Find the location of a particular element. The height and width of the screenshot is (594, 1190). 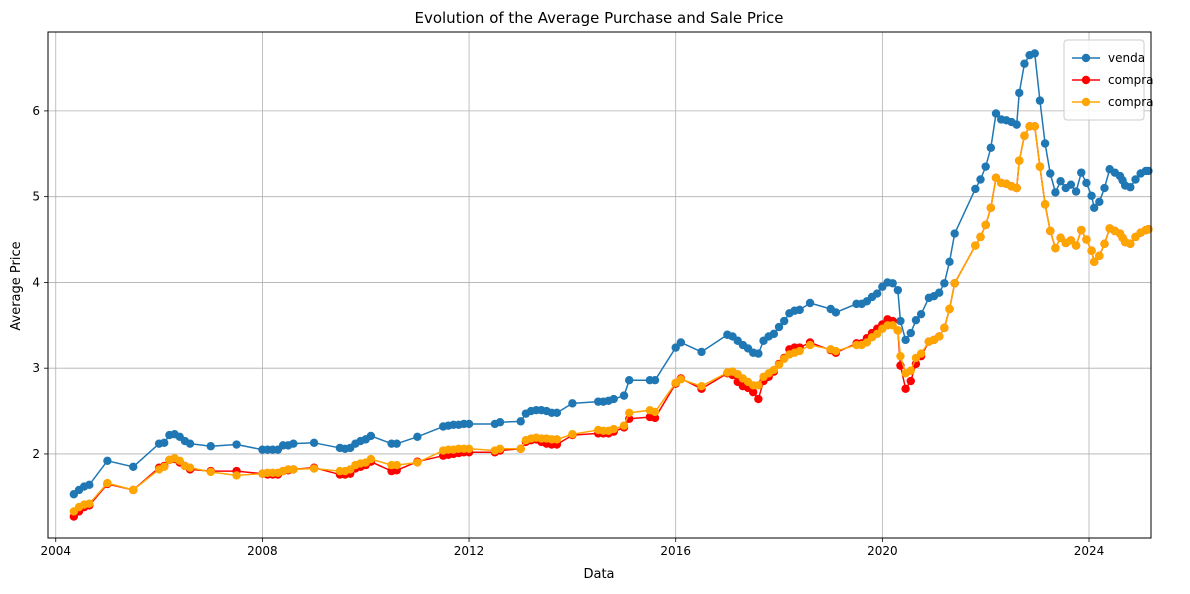

x-tick-label: 2004 is located at coordinates (55, 551).